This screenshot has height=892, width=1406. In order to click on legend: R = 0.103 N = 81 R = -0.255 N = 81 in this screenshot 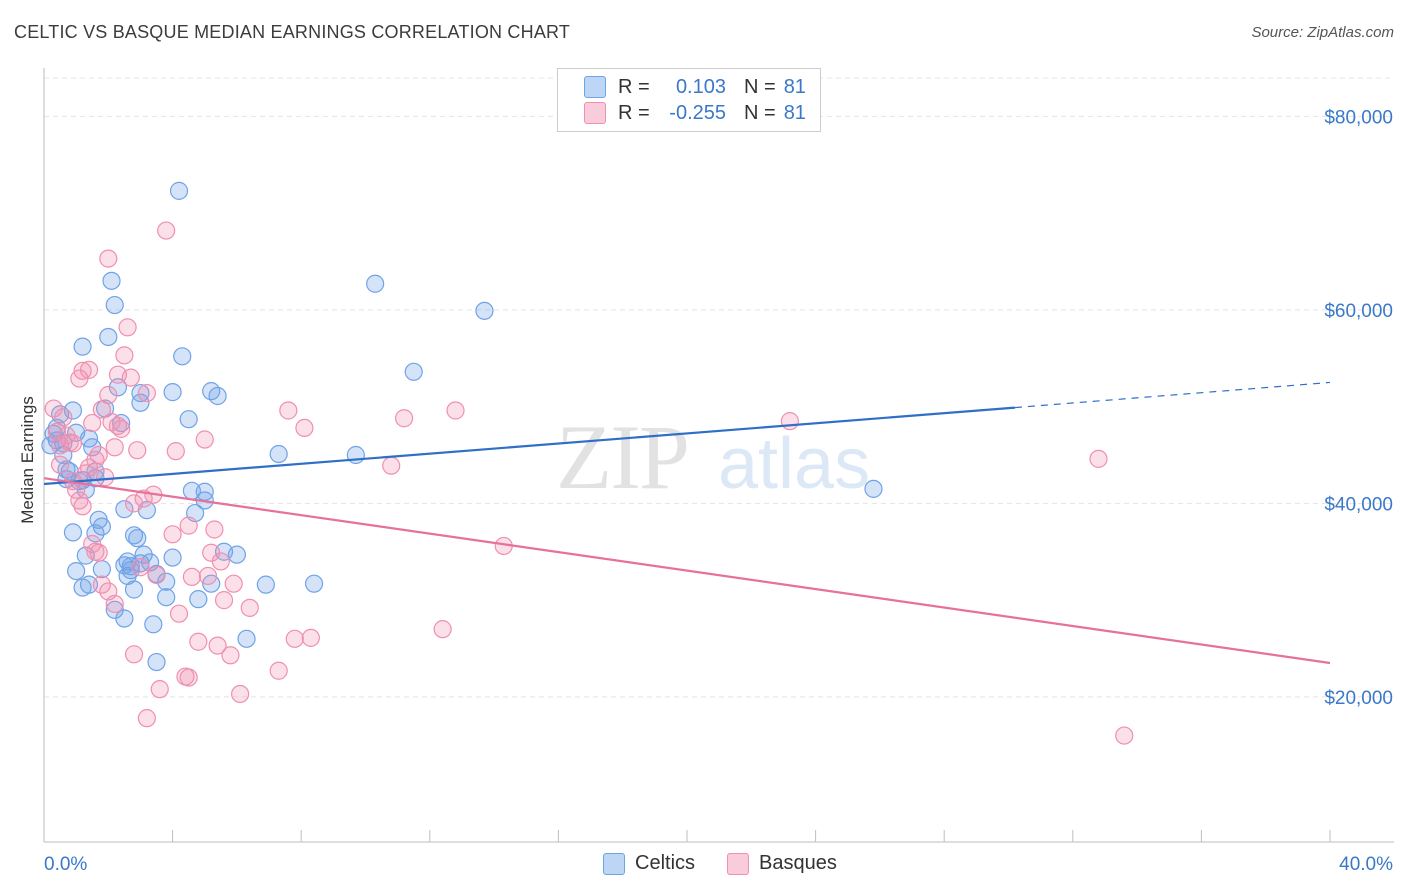, I will do `click(689, 100)`.